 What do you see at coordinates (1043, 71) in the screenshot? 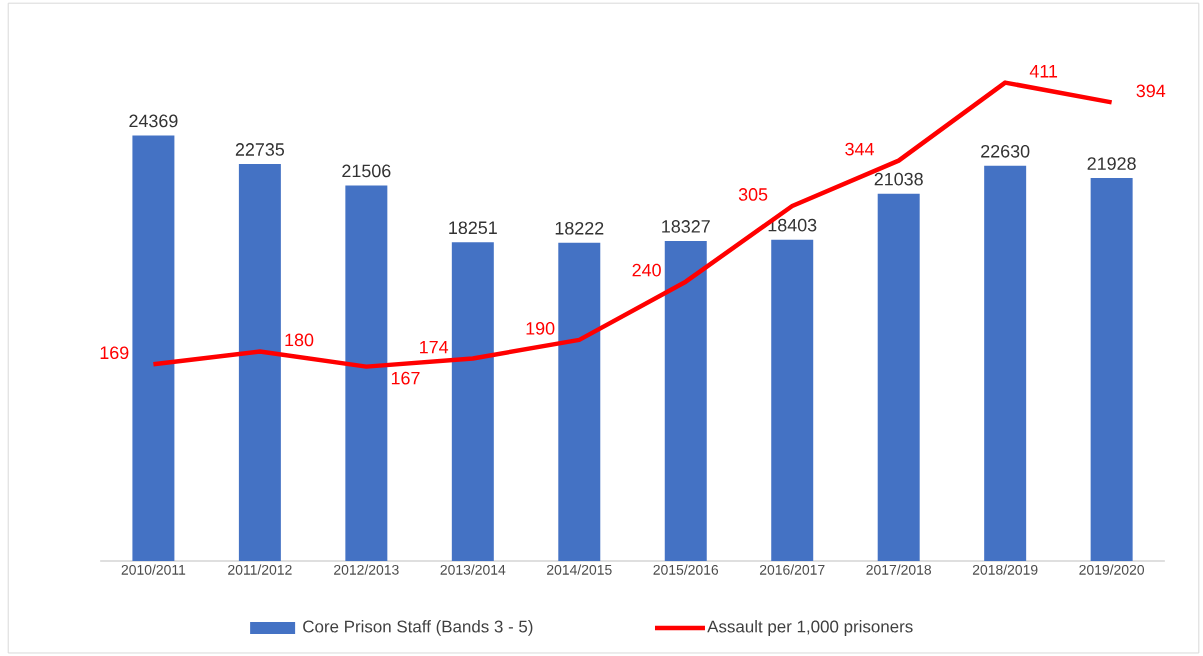
I see `data-label: 411` at bounding box center [1043, 71].